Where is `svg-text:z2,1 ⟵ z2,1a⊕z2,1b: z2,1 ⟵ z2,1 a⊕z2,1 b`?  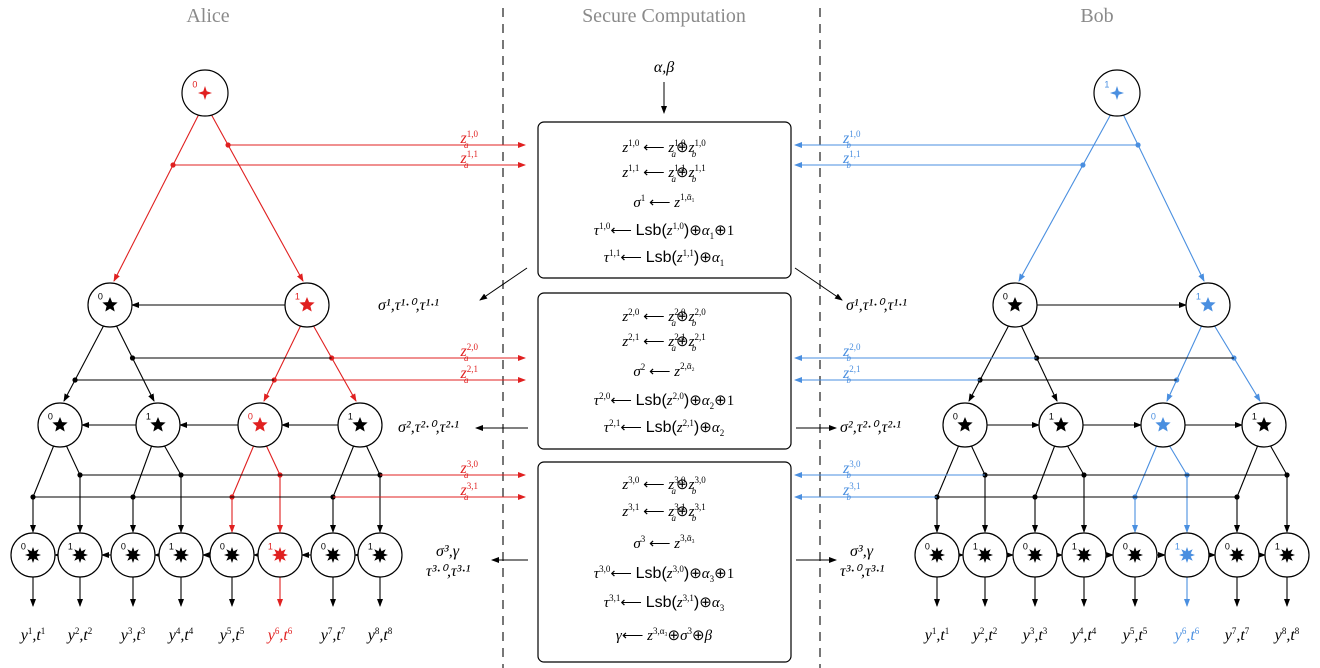 svg-text:z2,1 ⟵ z2,1a⊕z2,1b: z2,1 ⟵ z2,1 a⊕z2,1 b is located at coordinates (663, 342).